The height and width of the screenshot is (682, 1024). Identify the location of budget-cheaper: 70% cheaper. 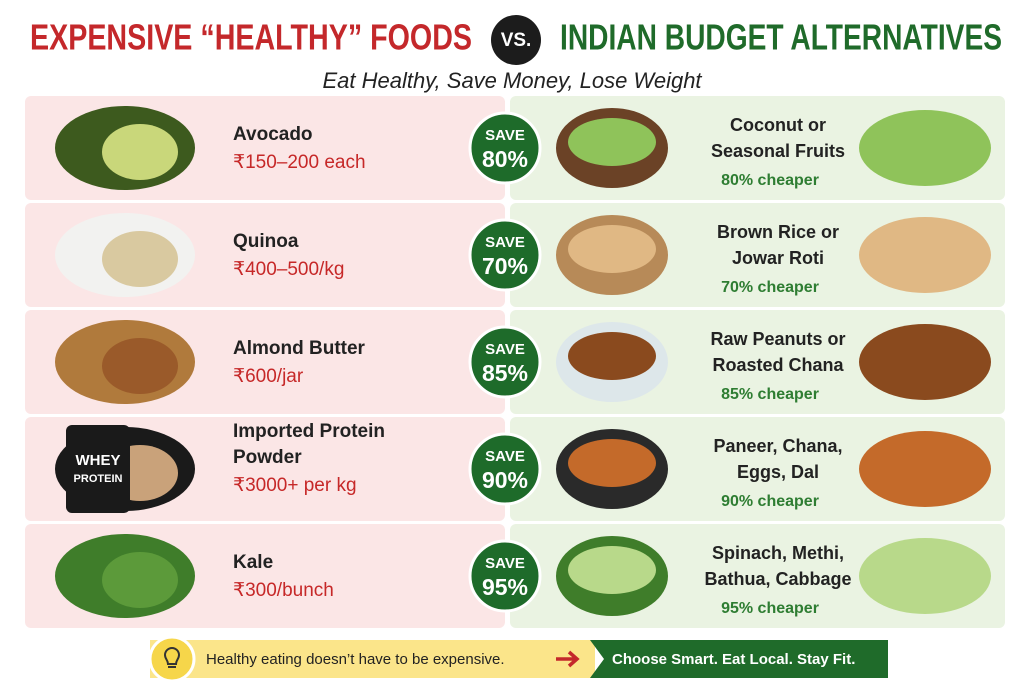
(770, 287).